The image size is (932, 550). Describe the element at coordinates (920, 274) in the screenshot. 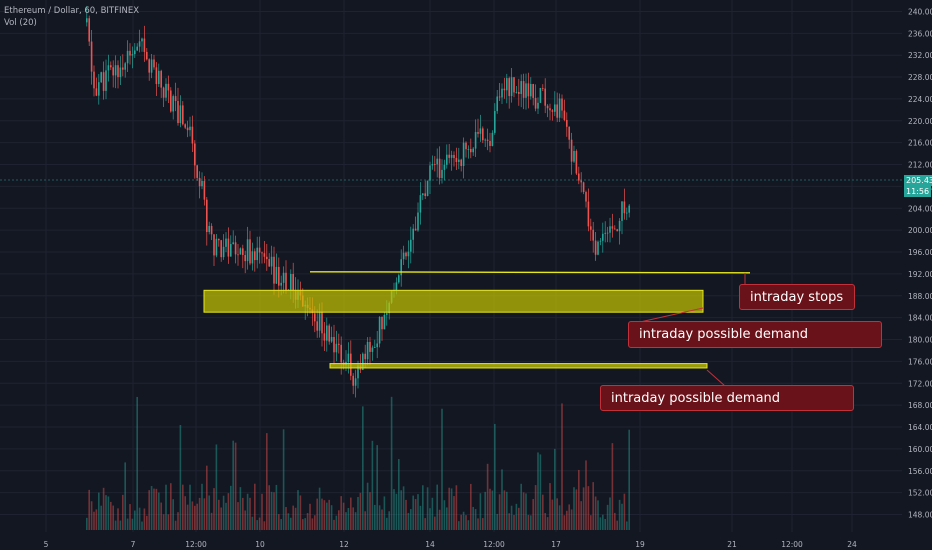

I see `price-tick-label: 192.00` at that location.